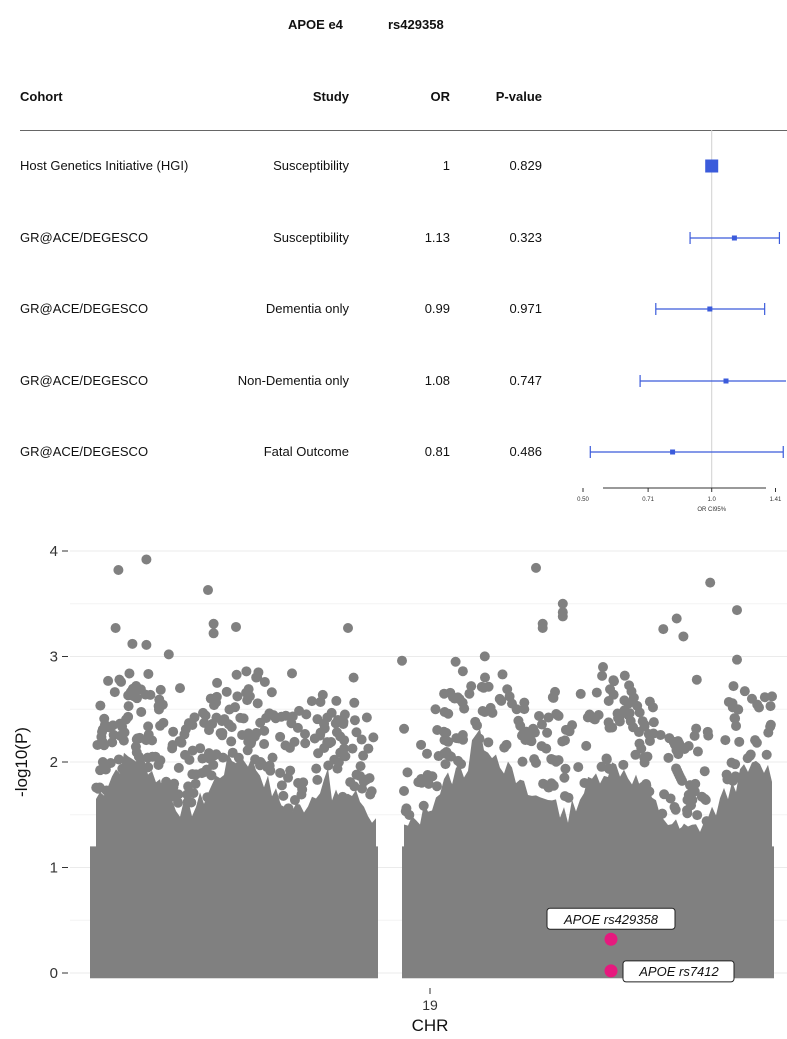 This screenshot has width=787, height=1039. I want to click on y-tick-label-4: 4, so click(54, 551).